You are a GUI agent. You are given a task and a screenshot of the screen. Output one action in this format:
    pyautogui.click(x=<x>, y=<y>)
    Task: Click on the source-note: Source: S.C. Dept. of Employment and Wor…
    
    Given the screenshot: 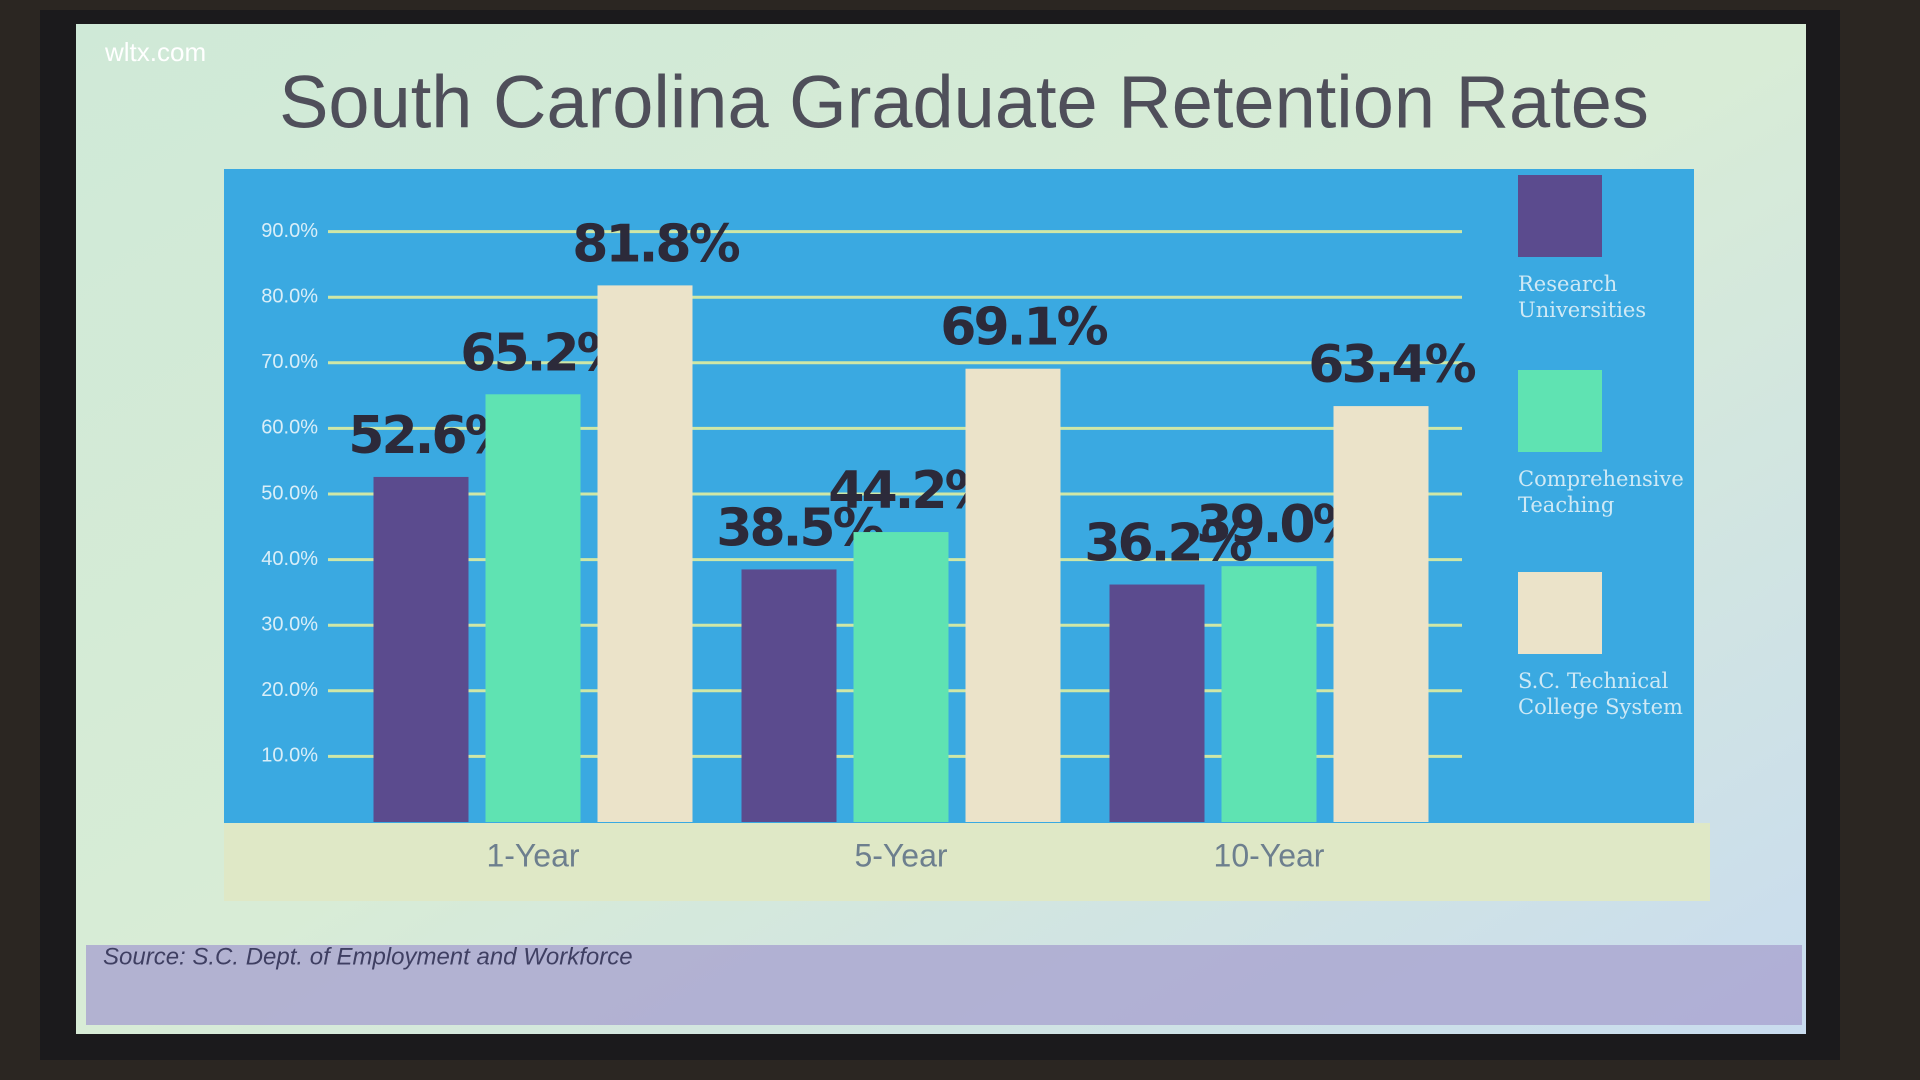 What is the action you would take?
    pyautogui.click(x=368, y=956)
    